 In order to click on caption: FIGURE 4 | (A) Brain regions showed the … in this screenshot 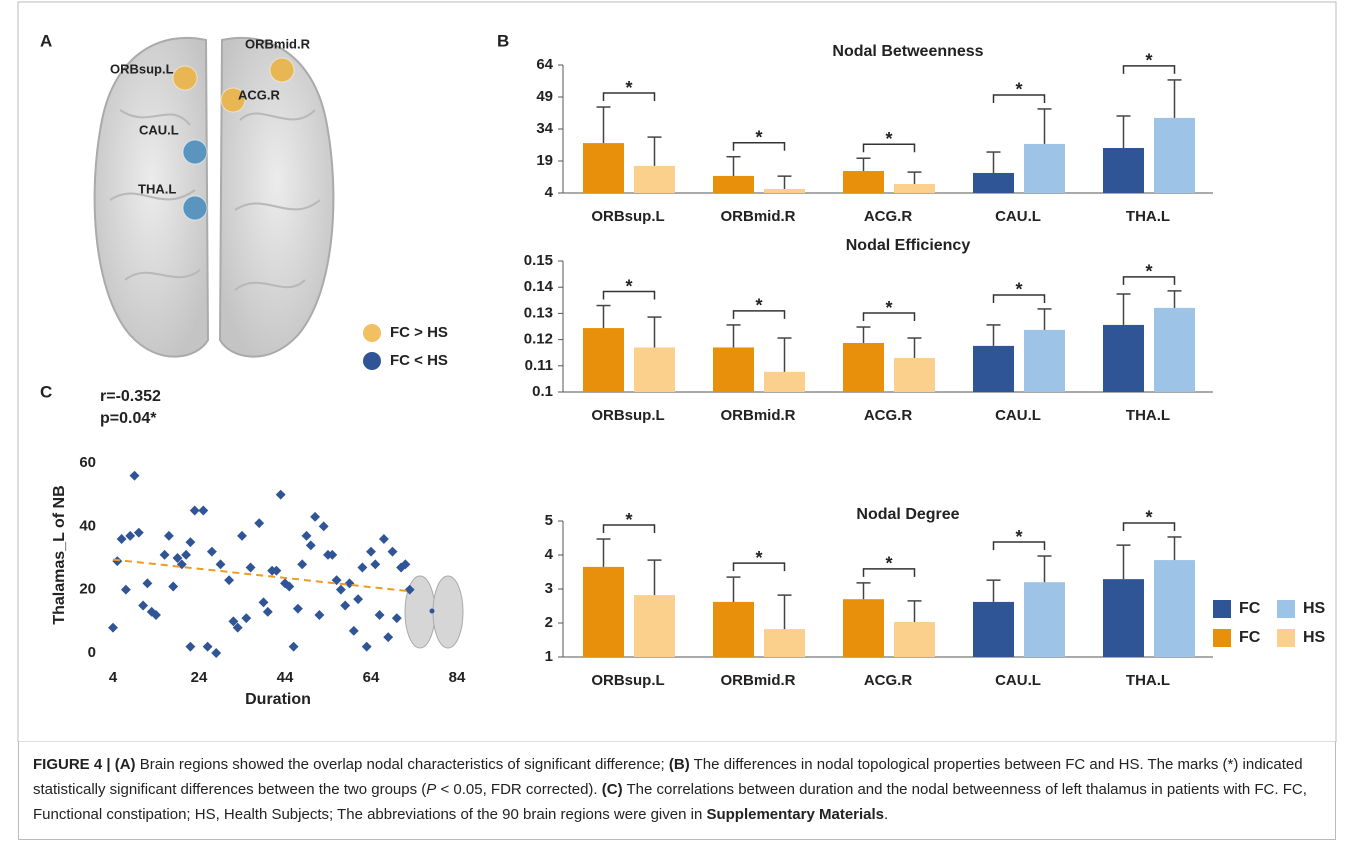, I will do `click(677, 791)`.